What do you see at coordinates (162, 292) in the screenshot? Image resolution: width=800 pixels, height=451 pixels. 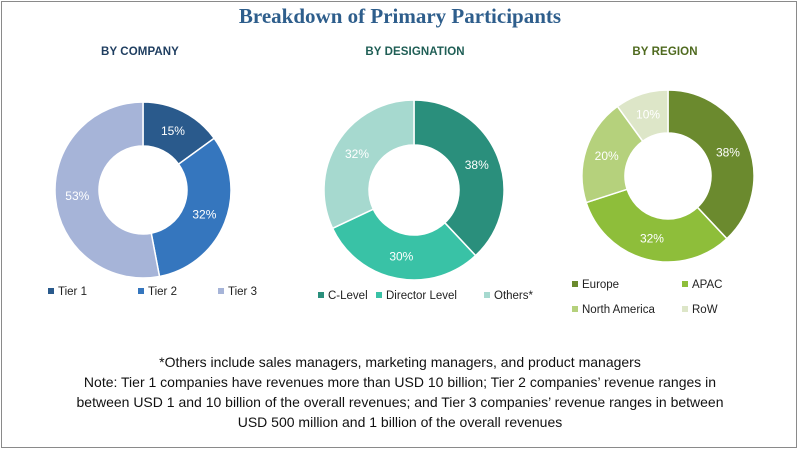 I see `legend-label: Tier 2` at bounding box center [162, 292].